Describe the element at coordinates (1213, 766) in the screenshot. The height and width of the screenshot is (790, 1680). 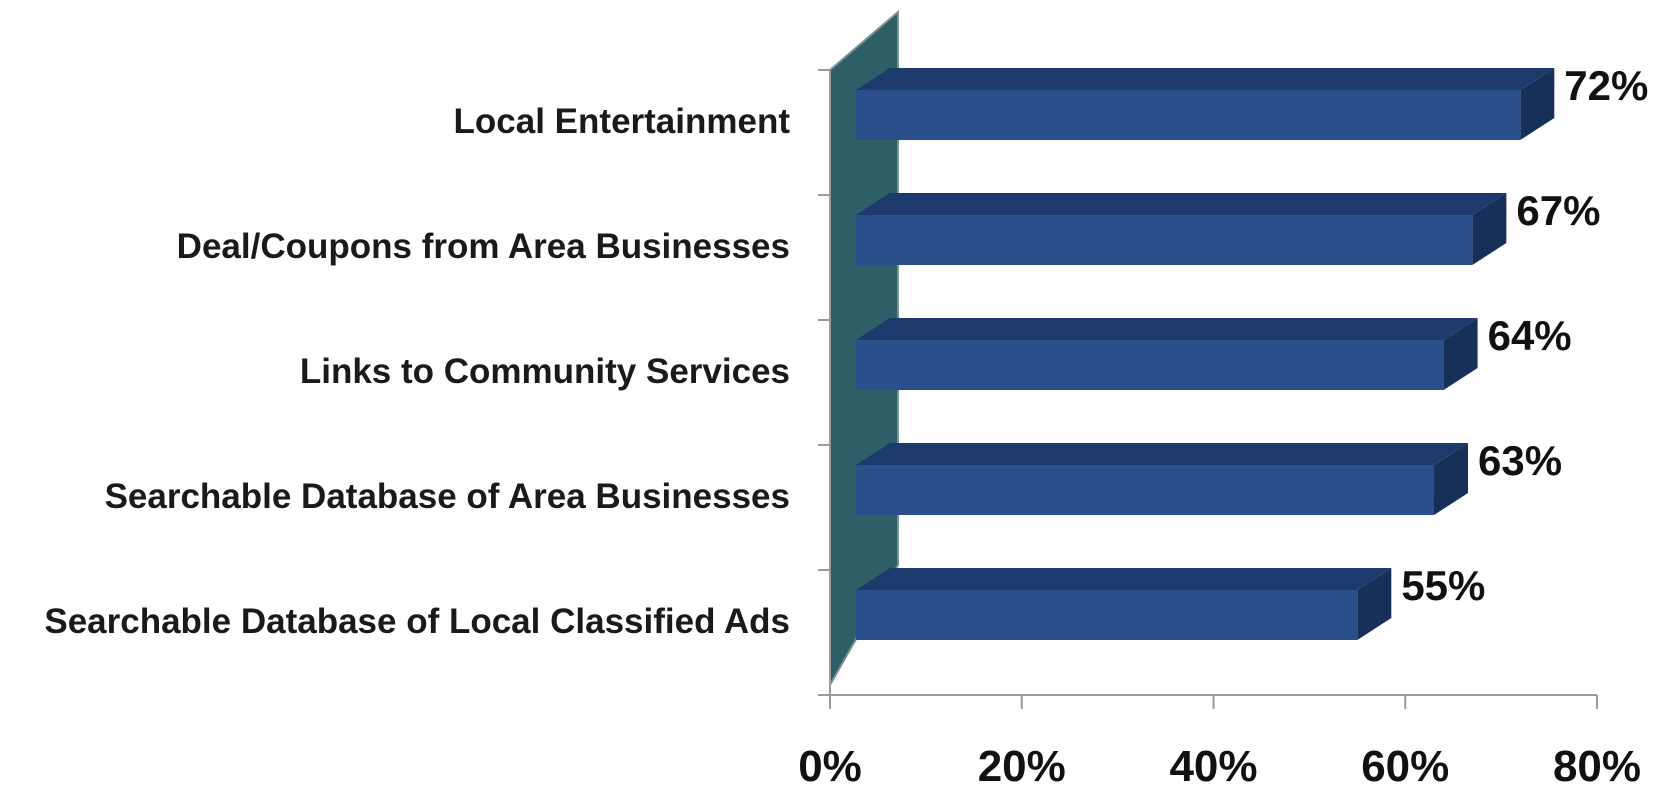
I see `x-tick-label: 40%` at that location.